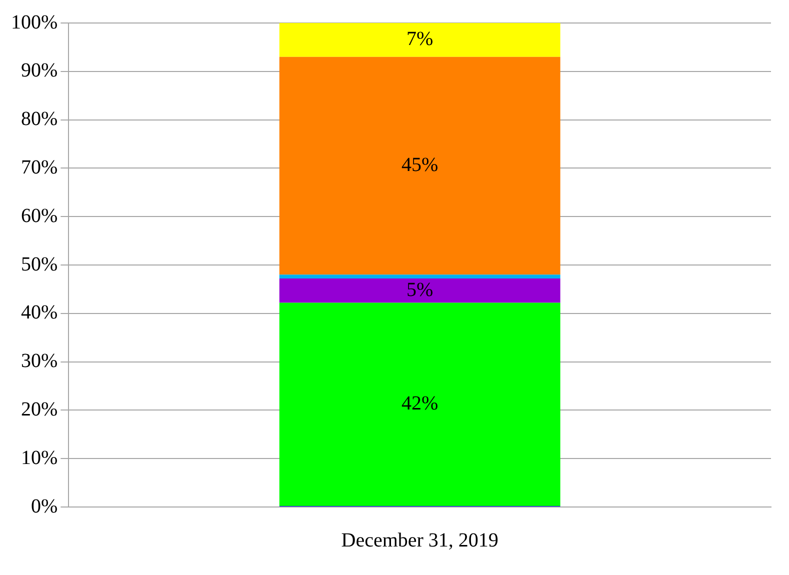 The width and height of the screenshot is (789, 575). Describe the element at coordinates (39, 313) in the screenshot. I see `y-tick-label: 40%` at that location.